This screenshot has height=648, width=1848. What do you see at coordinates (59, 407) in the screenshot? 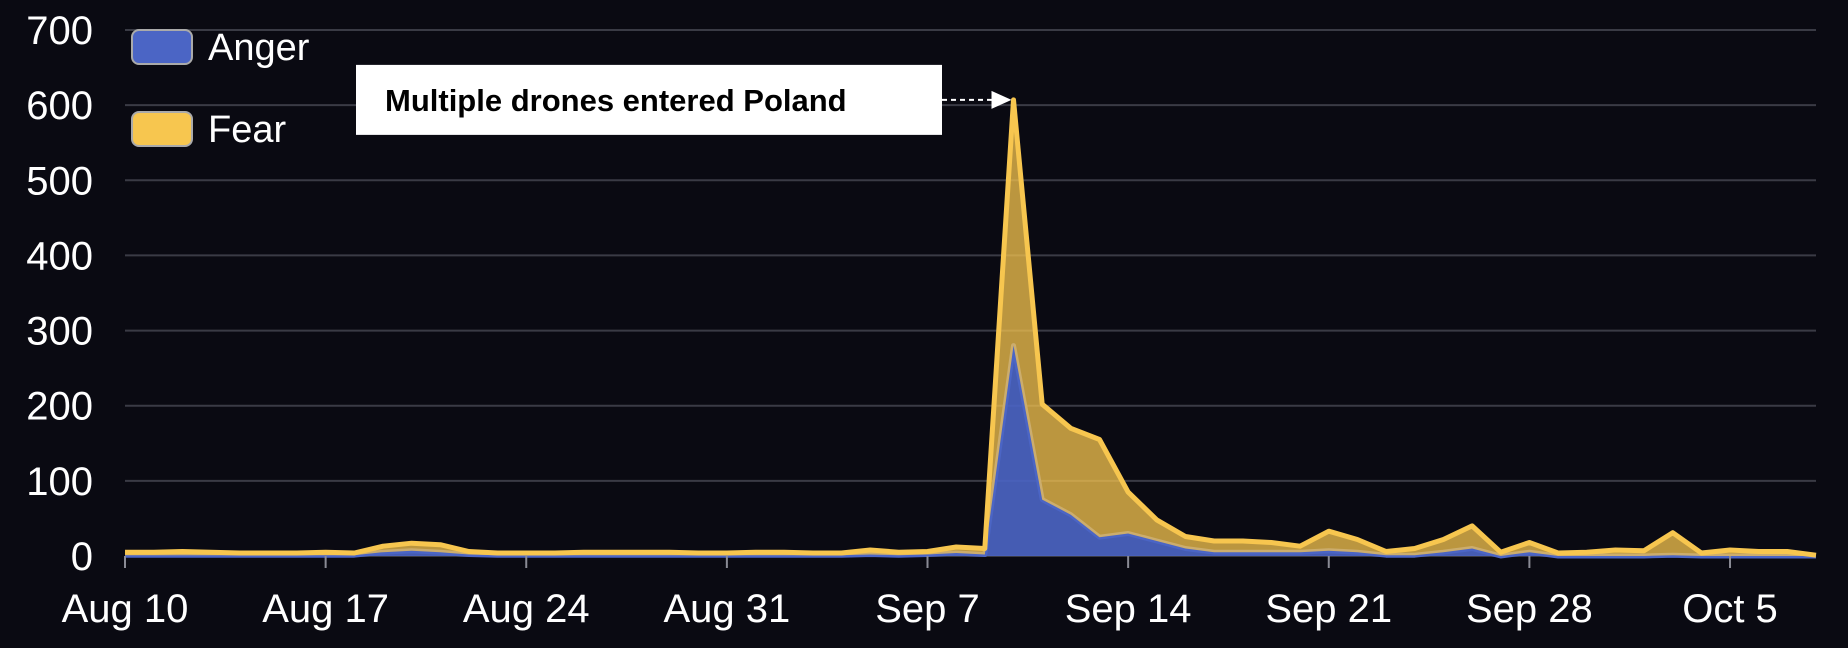
I see `y-tick-label: 200` at bounding box center [59, 407].